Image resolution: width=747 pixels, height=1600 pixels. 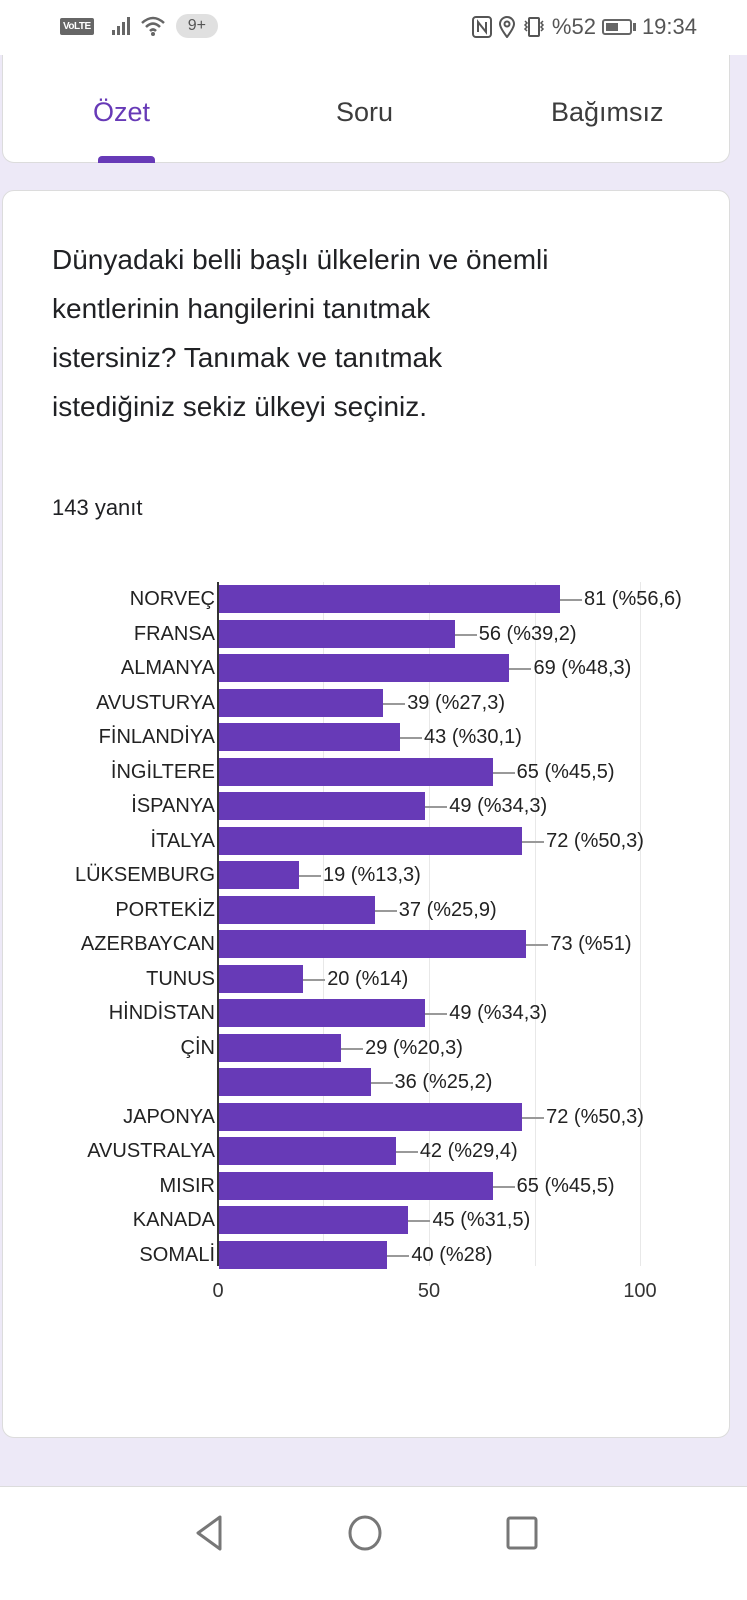 I want to click on category-label: AZERBAYCAN, so click(x=147, y=944).